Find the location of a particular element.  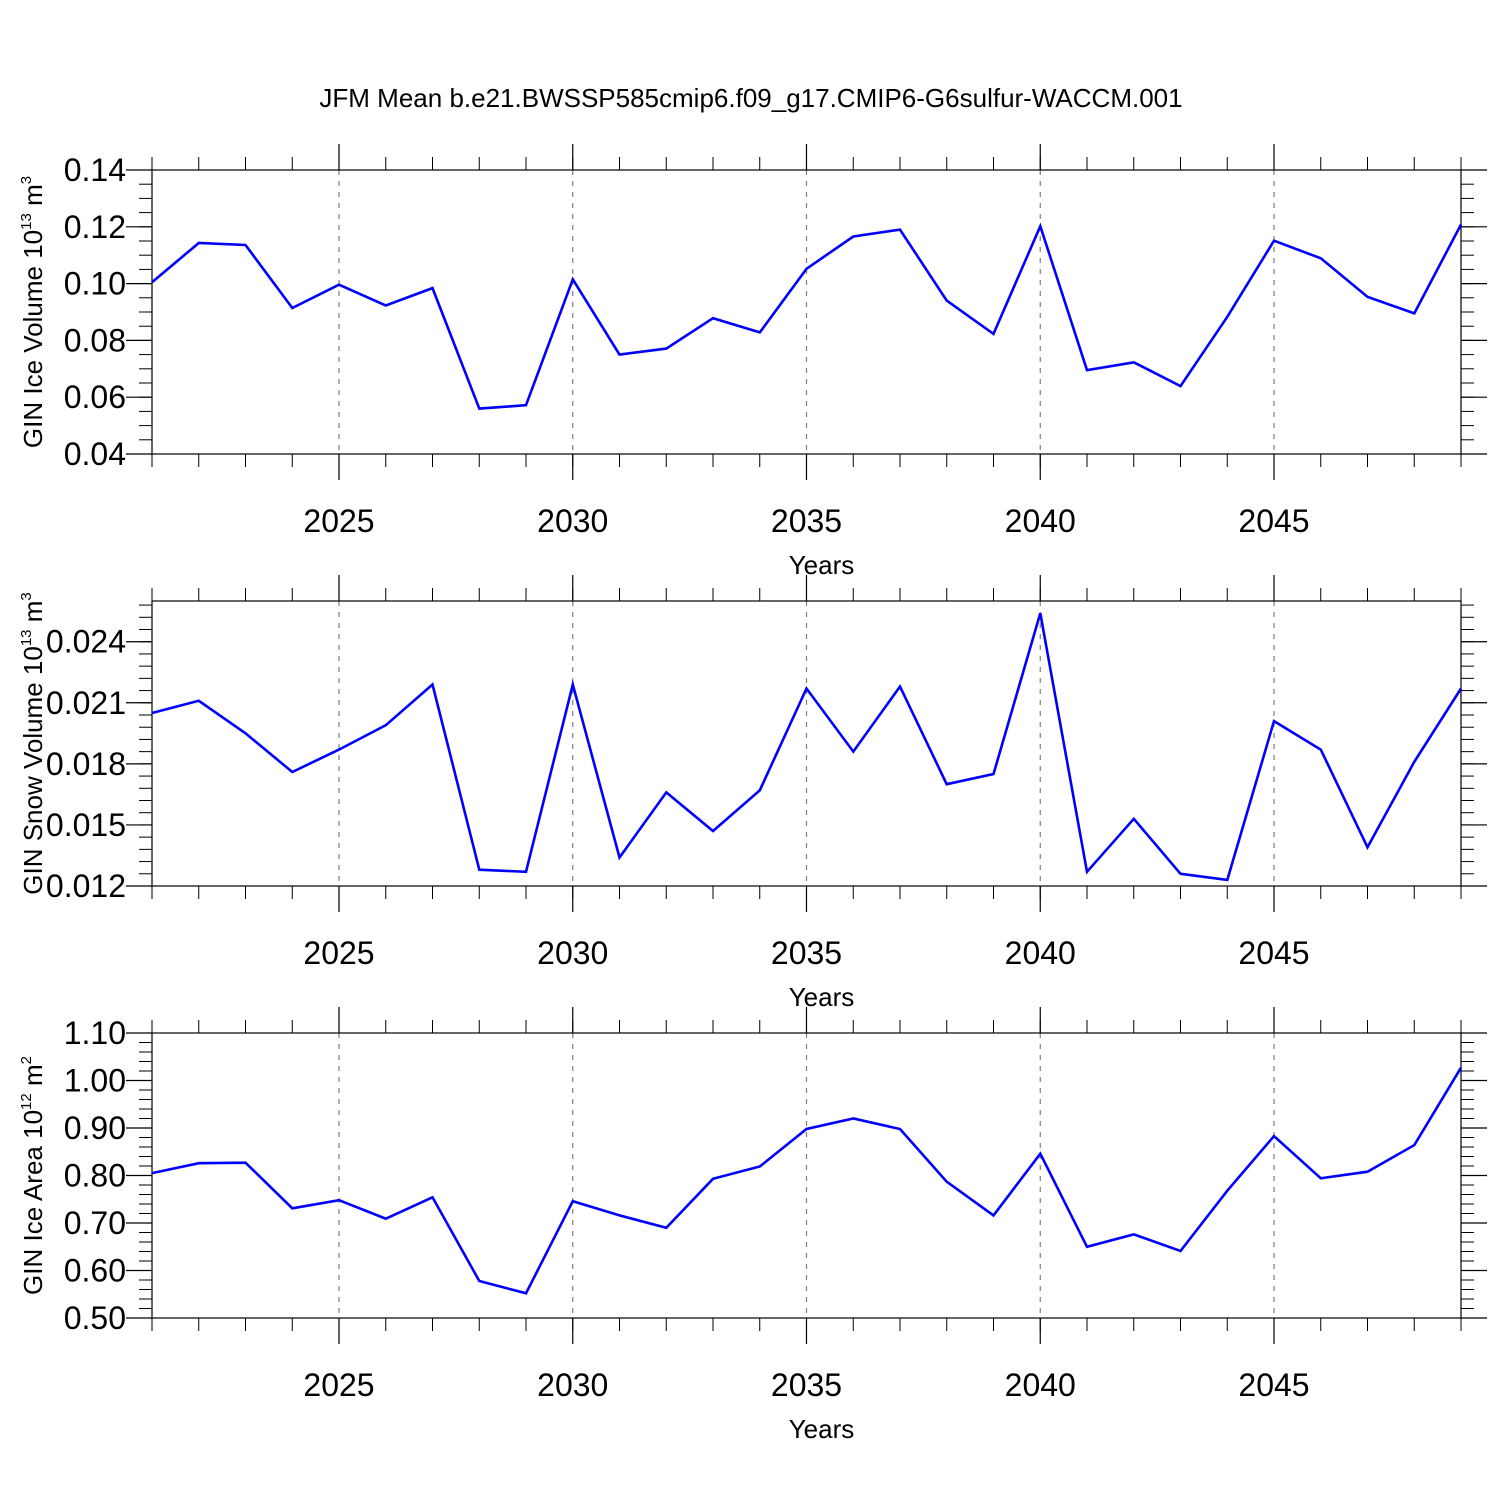

y-tick-label: 0.06 is located at coordinates (95, 397).